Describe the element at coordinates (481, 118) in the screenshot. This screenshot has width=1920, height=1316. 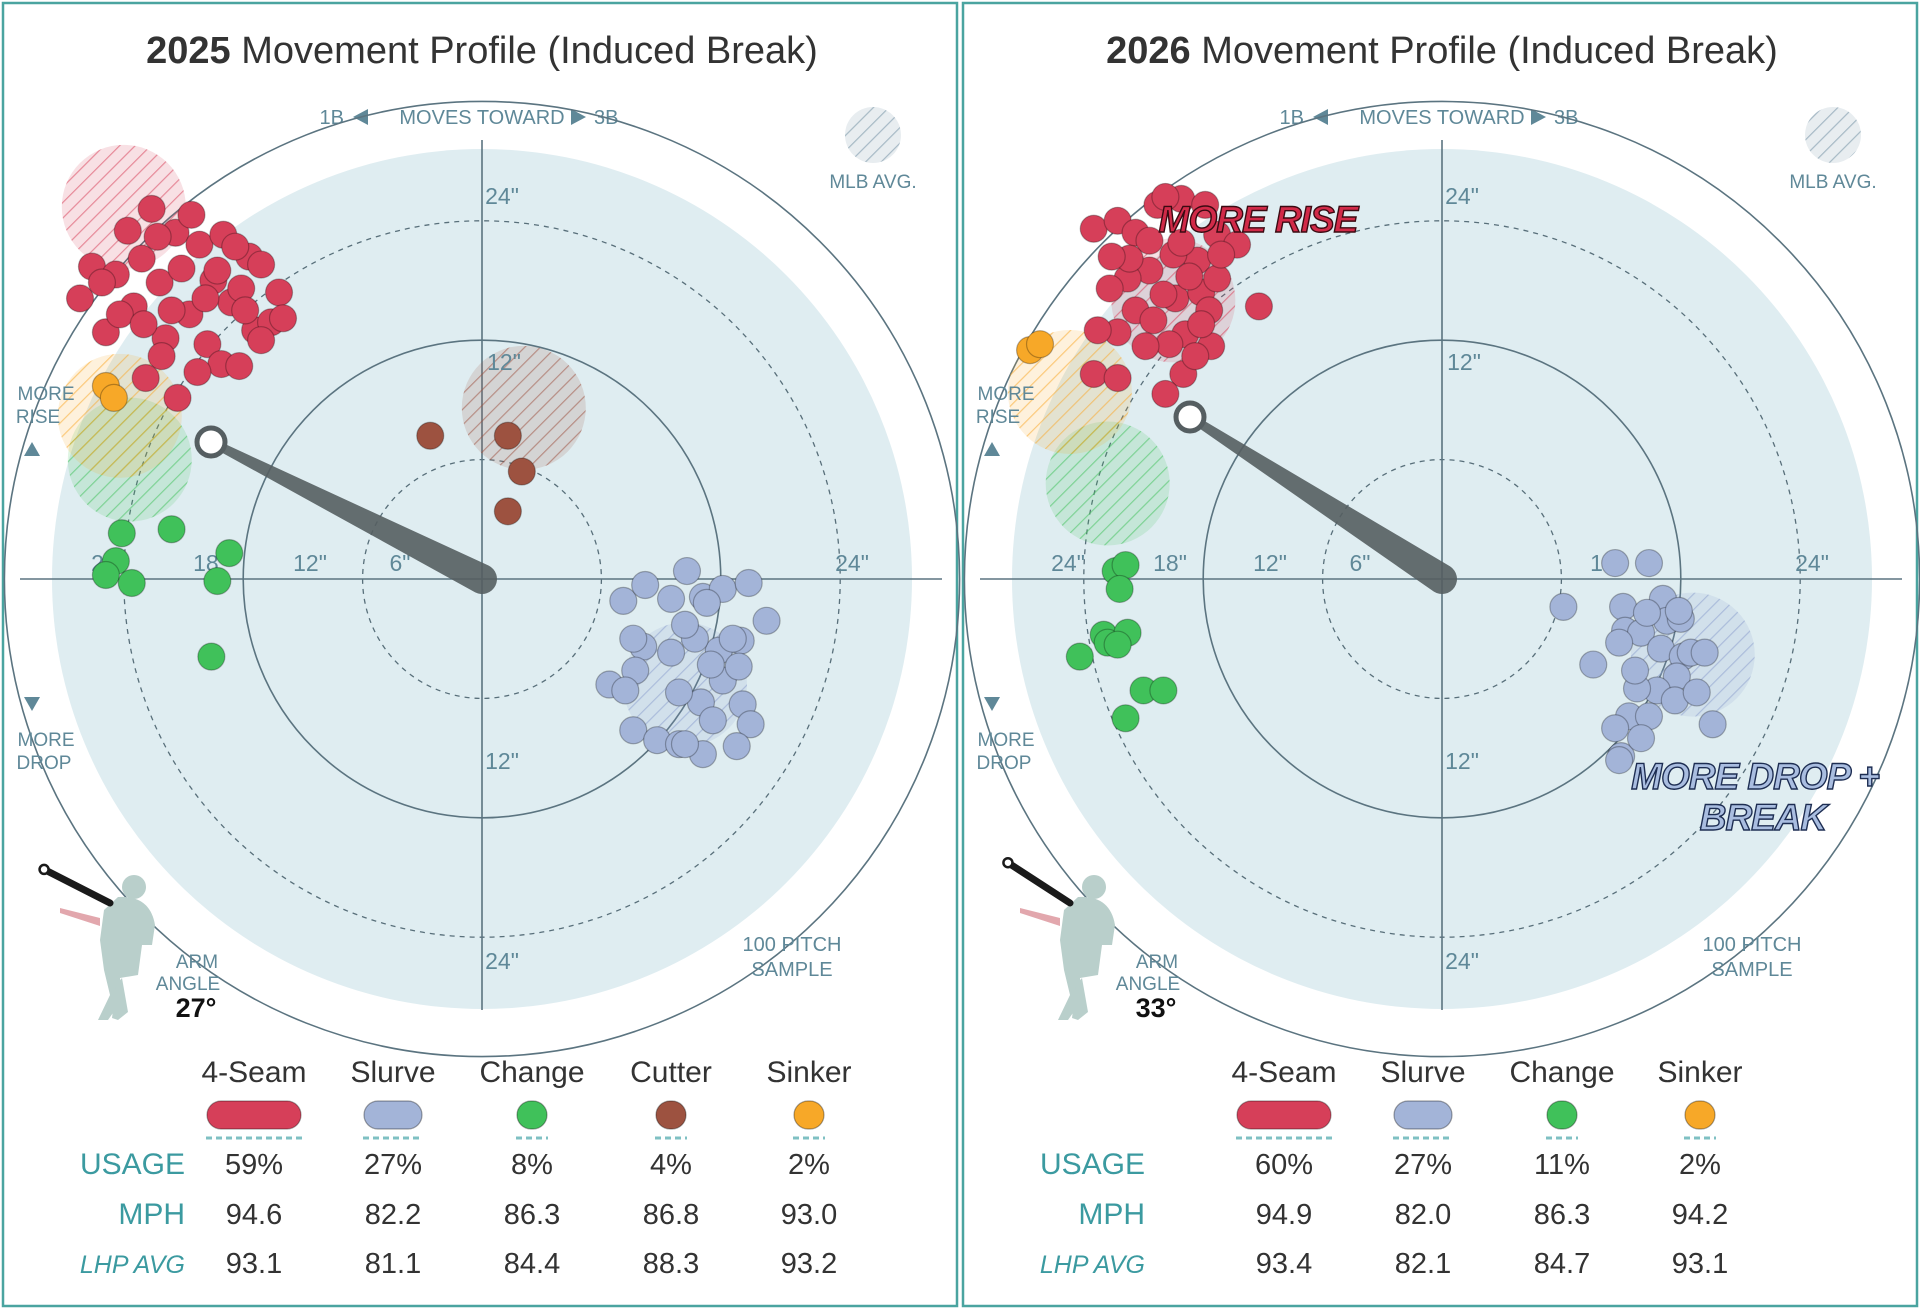
I see `direction-label: MOVES TOWARD` at that location.